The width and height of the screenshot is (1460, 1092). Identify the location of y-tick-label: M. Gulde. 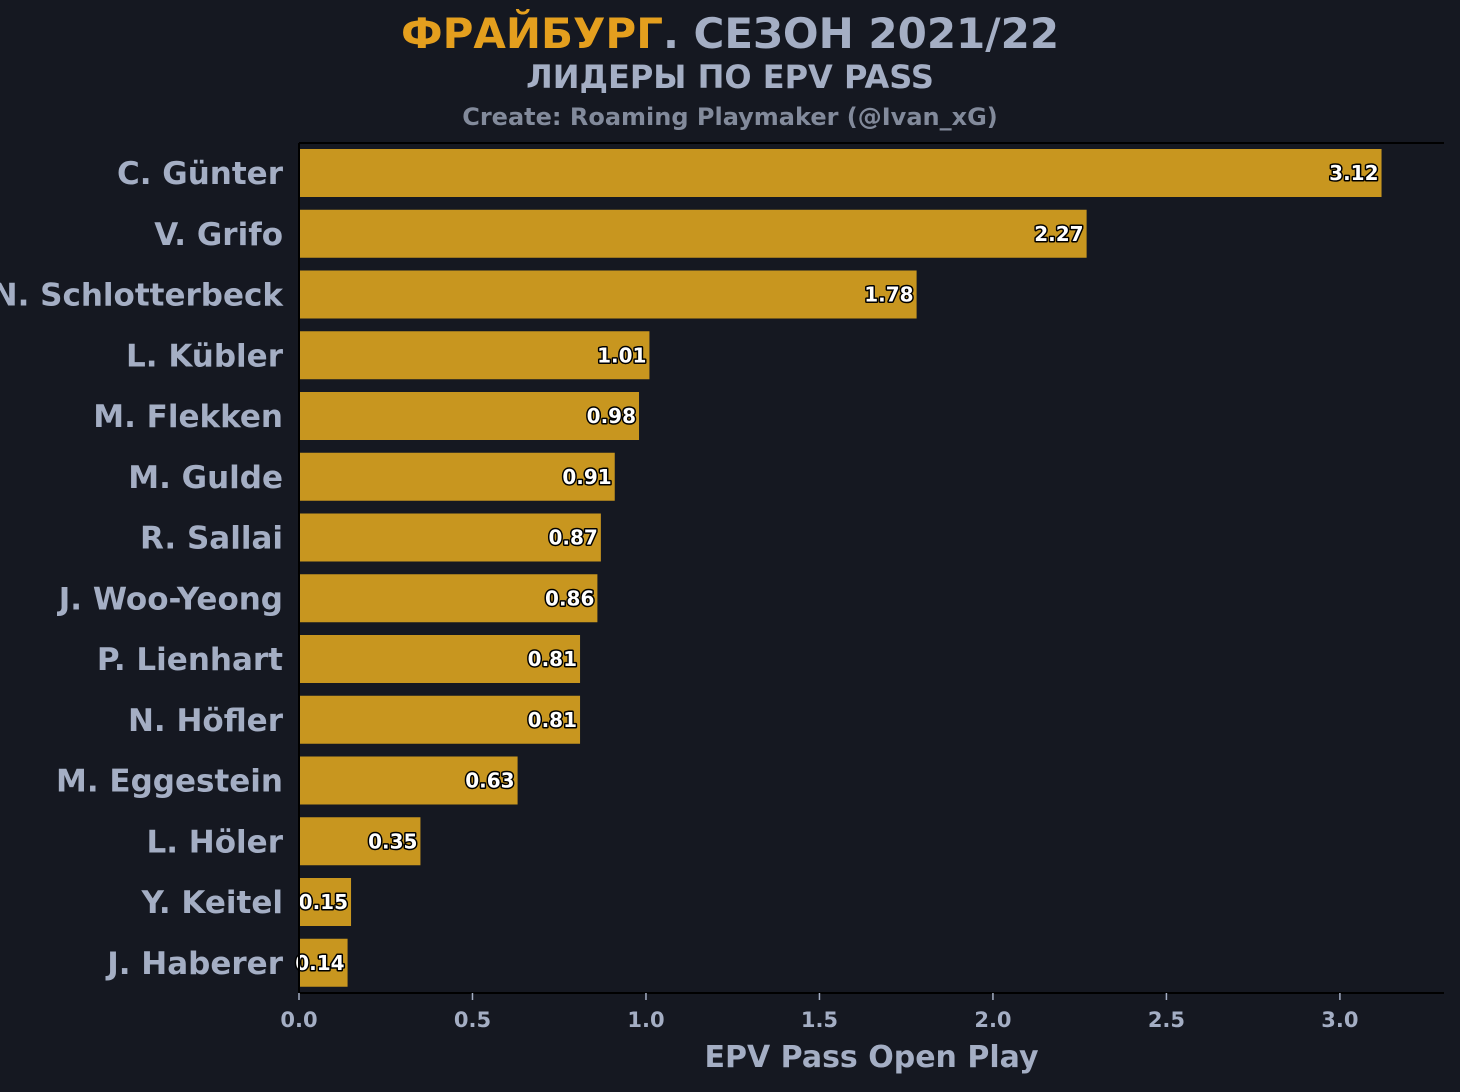
(205, 478).